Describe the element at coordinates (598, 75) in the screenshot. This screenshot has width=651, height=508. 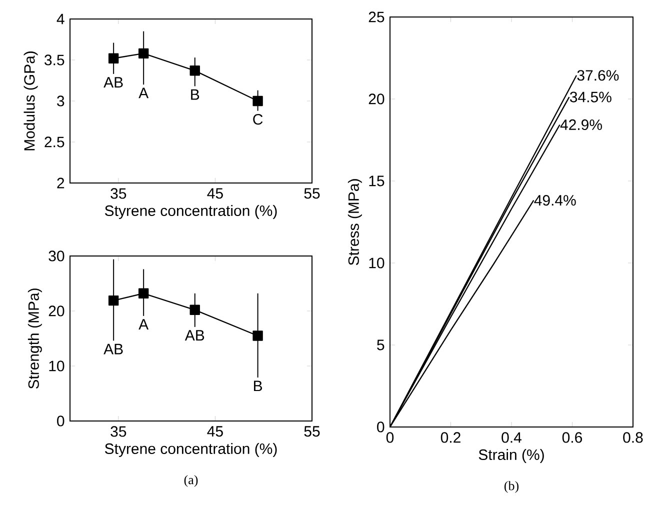
I see `series-label: 37.6%` at that location.